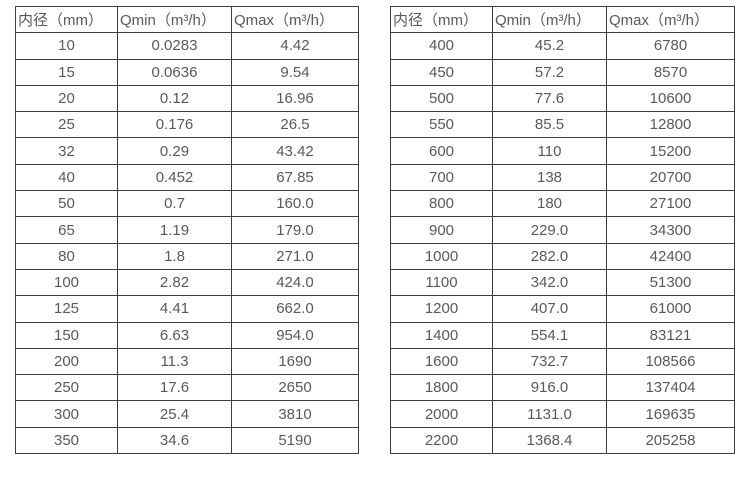  I want to click on table-row: 900 229.0 34300, so click(562, 230).